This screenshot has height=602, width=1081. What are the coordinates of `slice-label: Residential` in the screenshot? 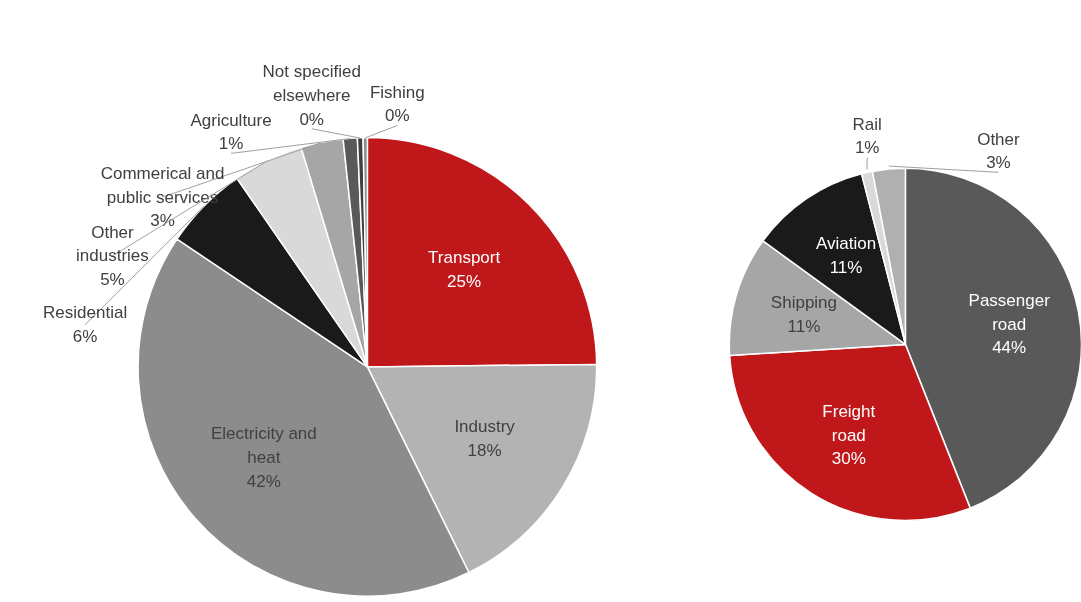 It's located at (85, 313).